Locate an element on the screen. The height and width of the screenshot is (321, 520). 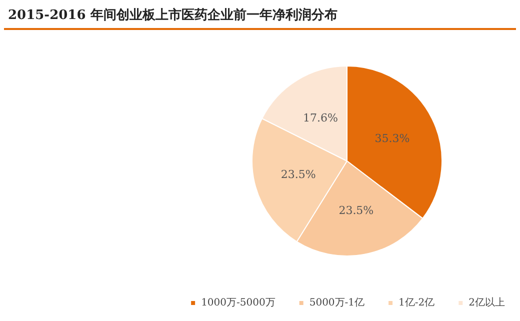
legend-label: 5000万-1亿 is located at coordinates (337, 303).